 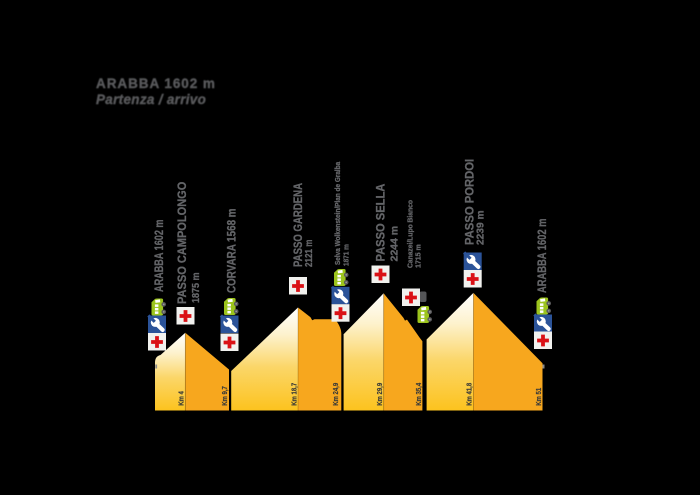 I want to click on svg-text: Km 29,9, so click(x=380, y=394).